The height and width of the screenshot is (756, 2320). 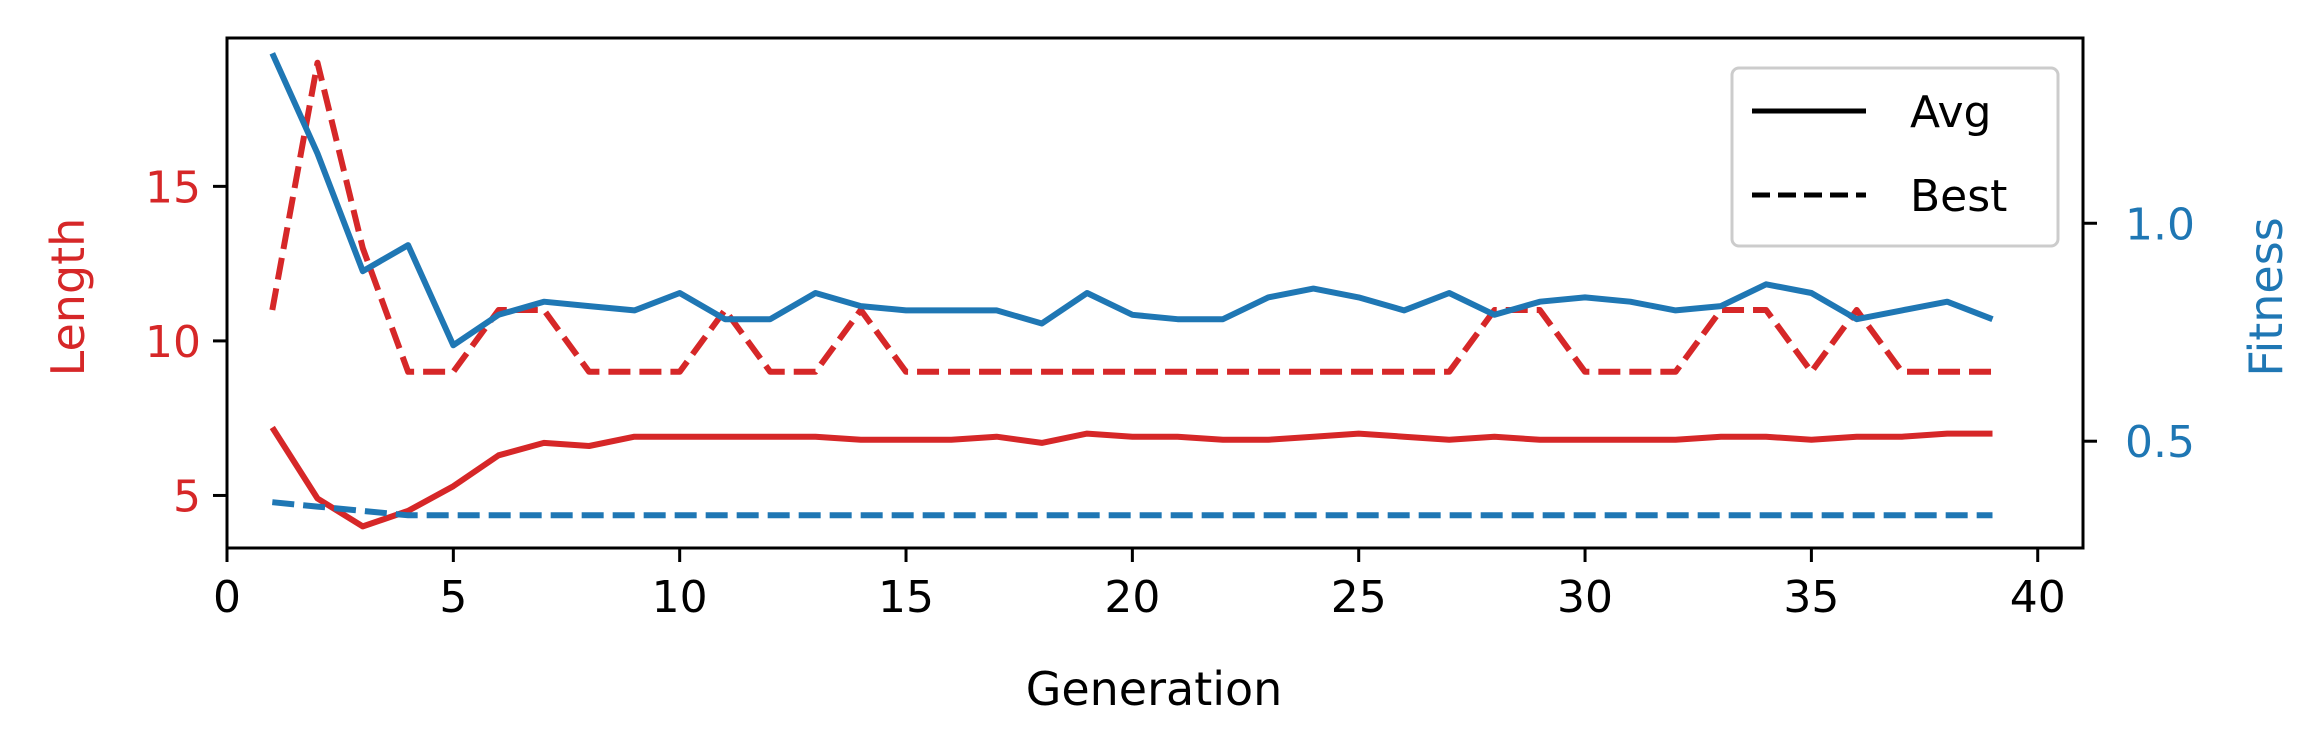 What do you see at coordinates (173, 187) in the screenshot?
I see `left-y-tick-label: 15` at bounding box center [173, 187].